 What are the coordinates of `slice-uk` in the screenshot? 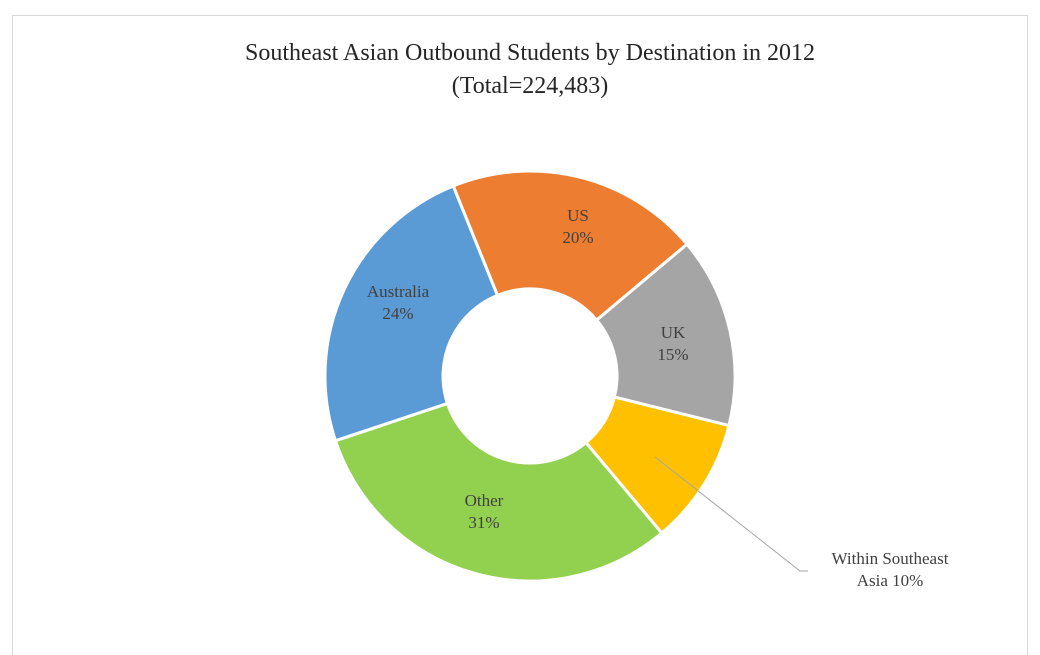 It's located at (665, 335).